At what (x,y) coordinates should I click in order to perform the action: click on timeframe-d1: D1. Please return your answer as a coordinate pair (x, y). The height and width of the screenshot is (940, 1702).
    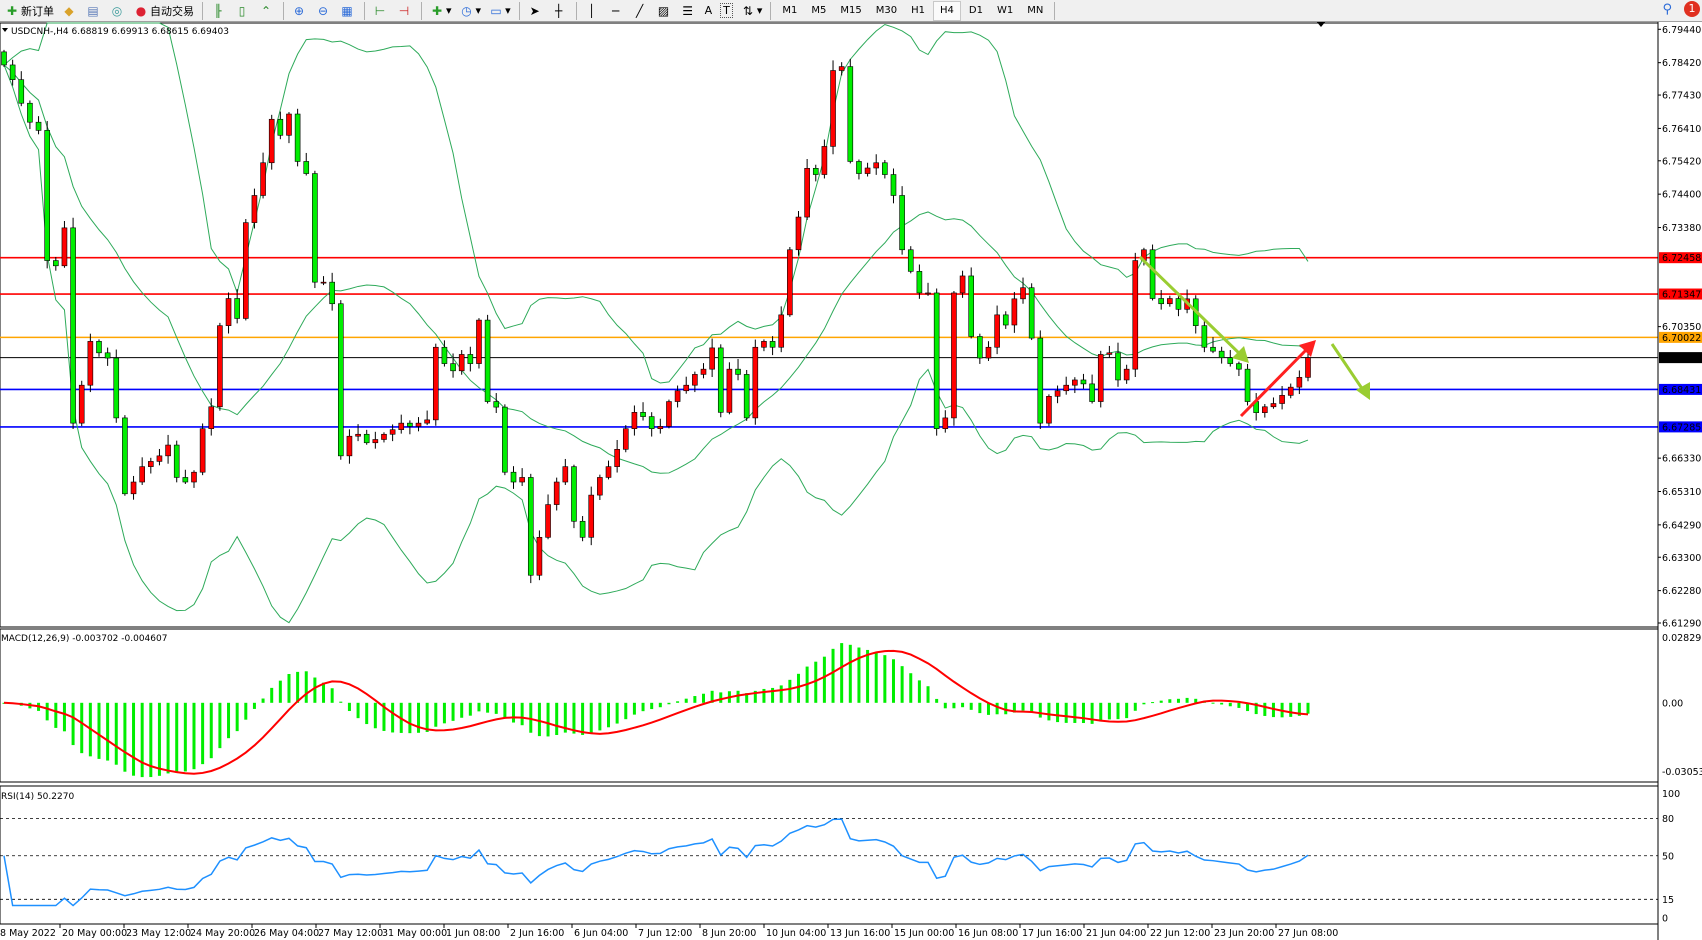
    Looking at the image, I should click on (975, 10).